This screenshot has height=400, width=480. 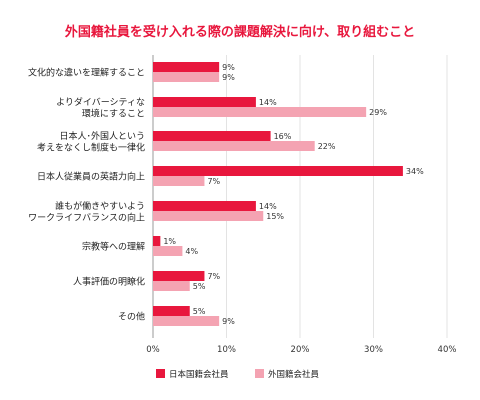 What do you see at coordinates (199, 374) in the screenshot?
I see `legend-label: 日本国籍会社員` at bounding box center [199, 374].